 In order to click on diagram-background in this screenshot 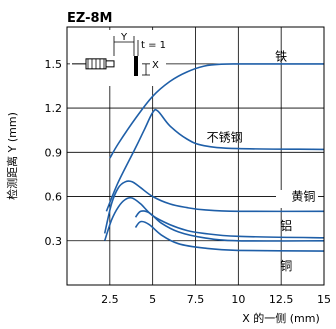, I will do `click(118, 58)`.